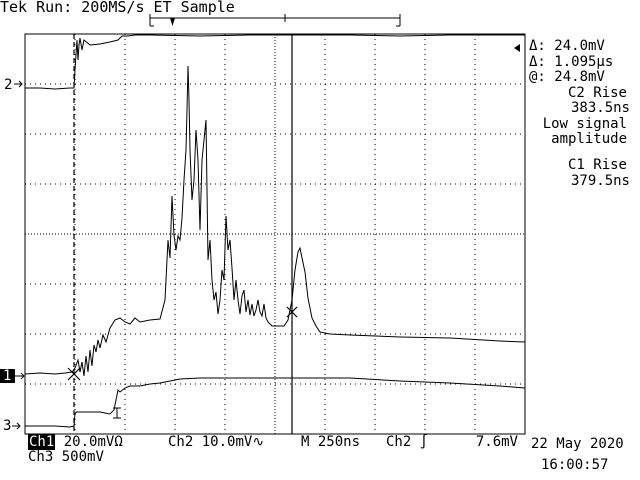 The width and height of the screenshot is (640, 480). I want to click on record-position-bar, so click(275, 20).